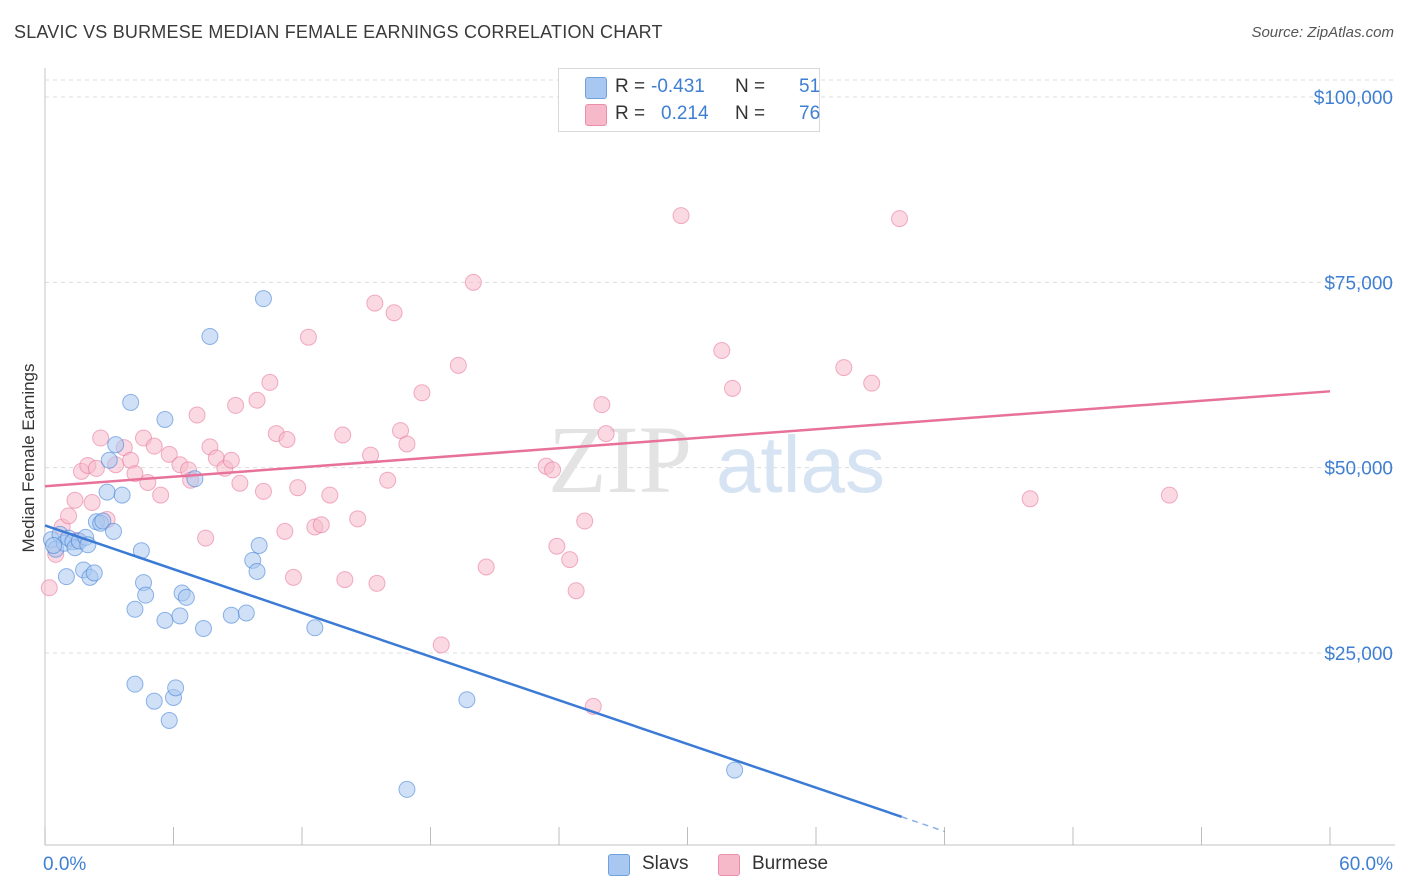 This screenshot has height=892, width=1406. I want to click on bottom-legend-slavs: Slavs, so click(658, 865).